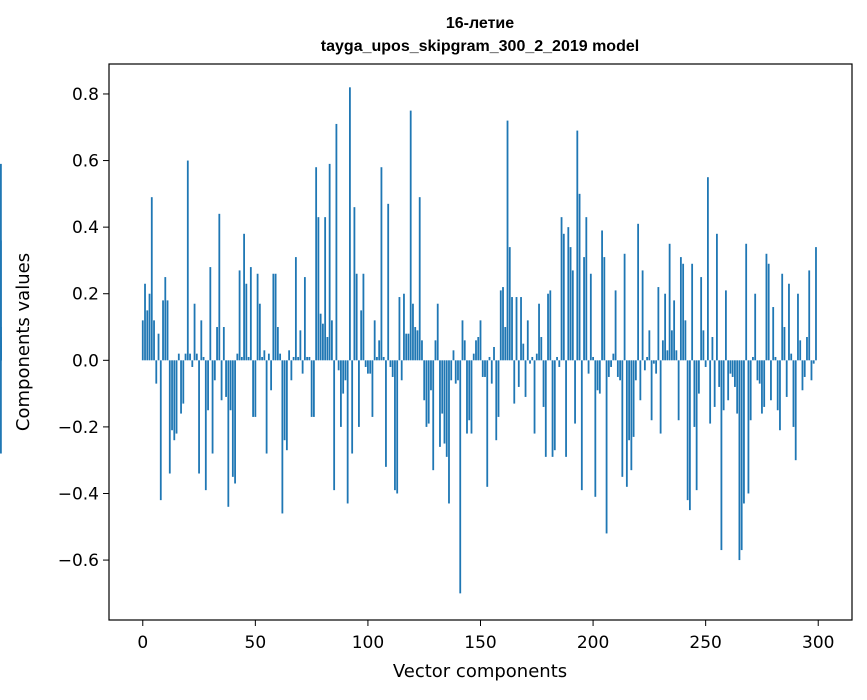 This screenshot has width=867, height=700. What do you see at coordinates (78, 561) in the screenshot?
I see `y-tick-label: −0.6` at bounding box center [78, 561].